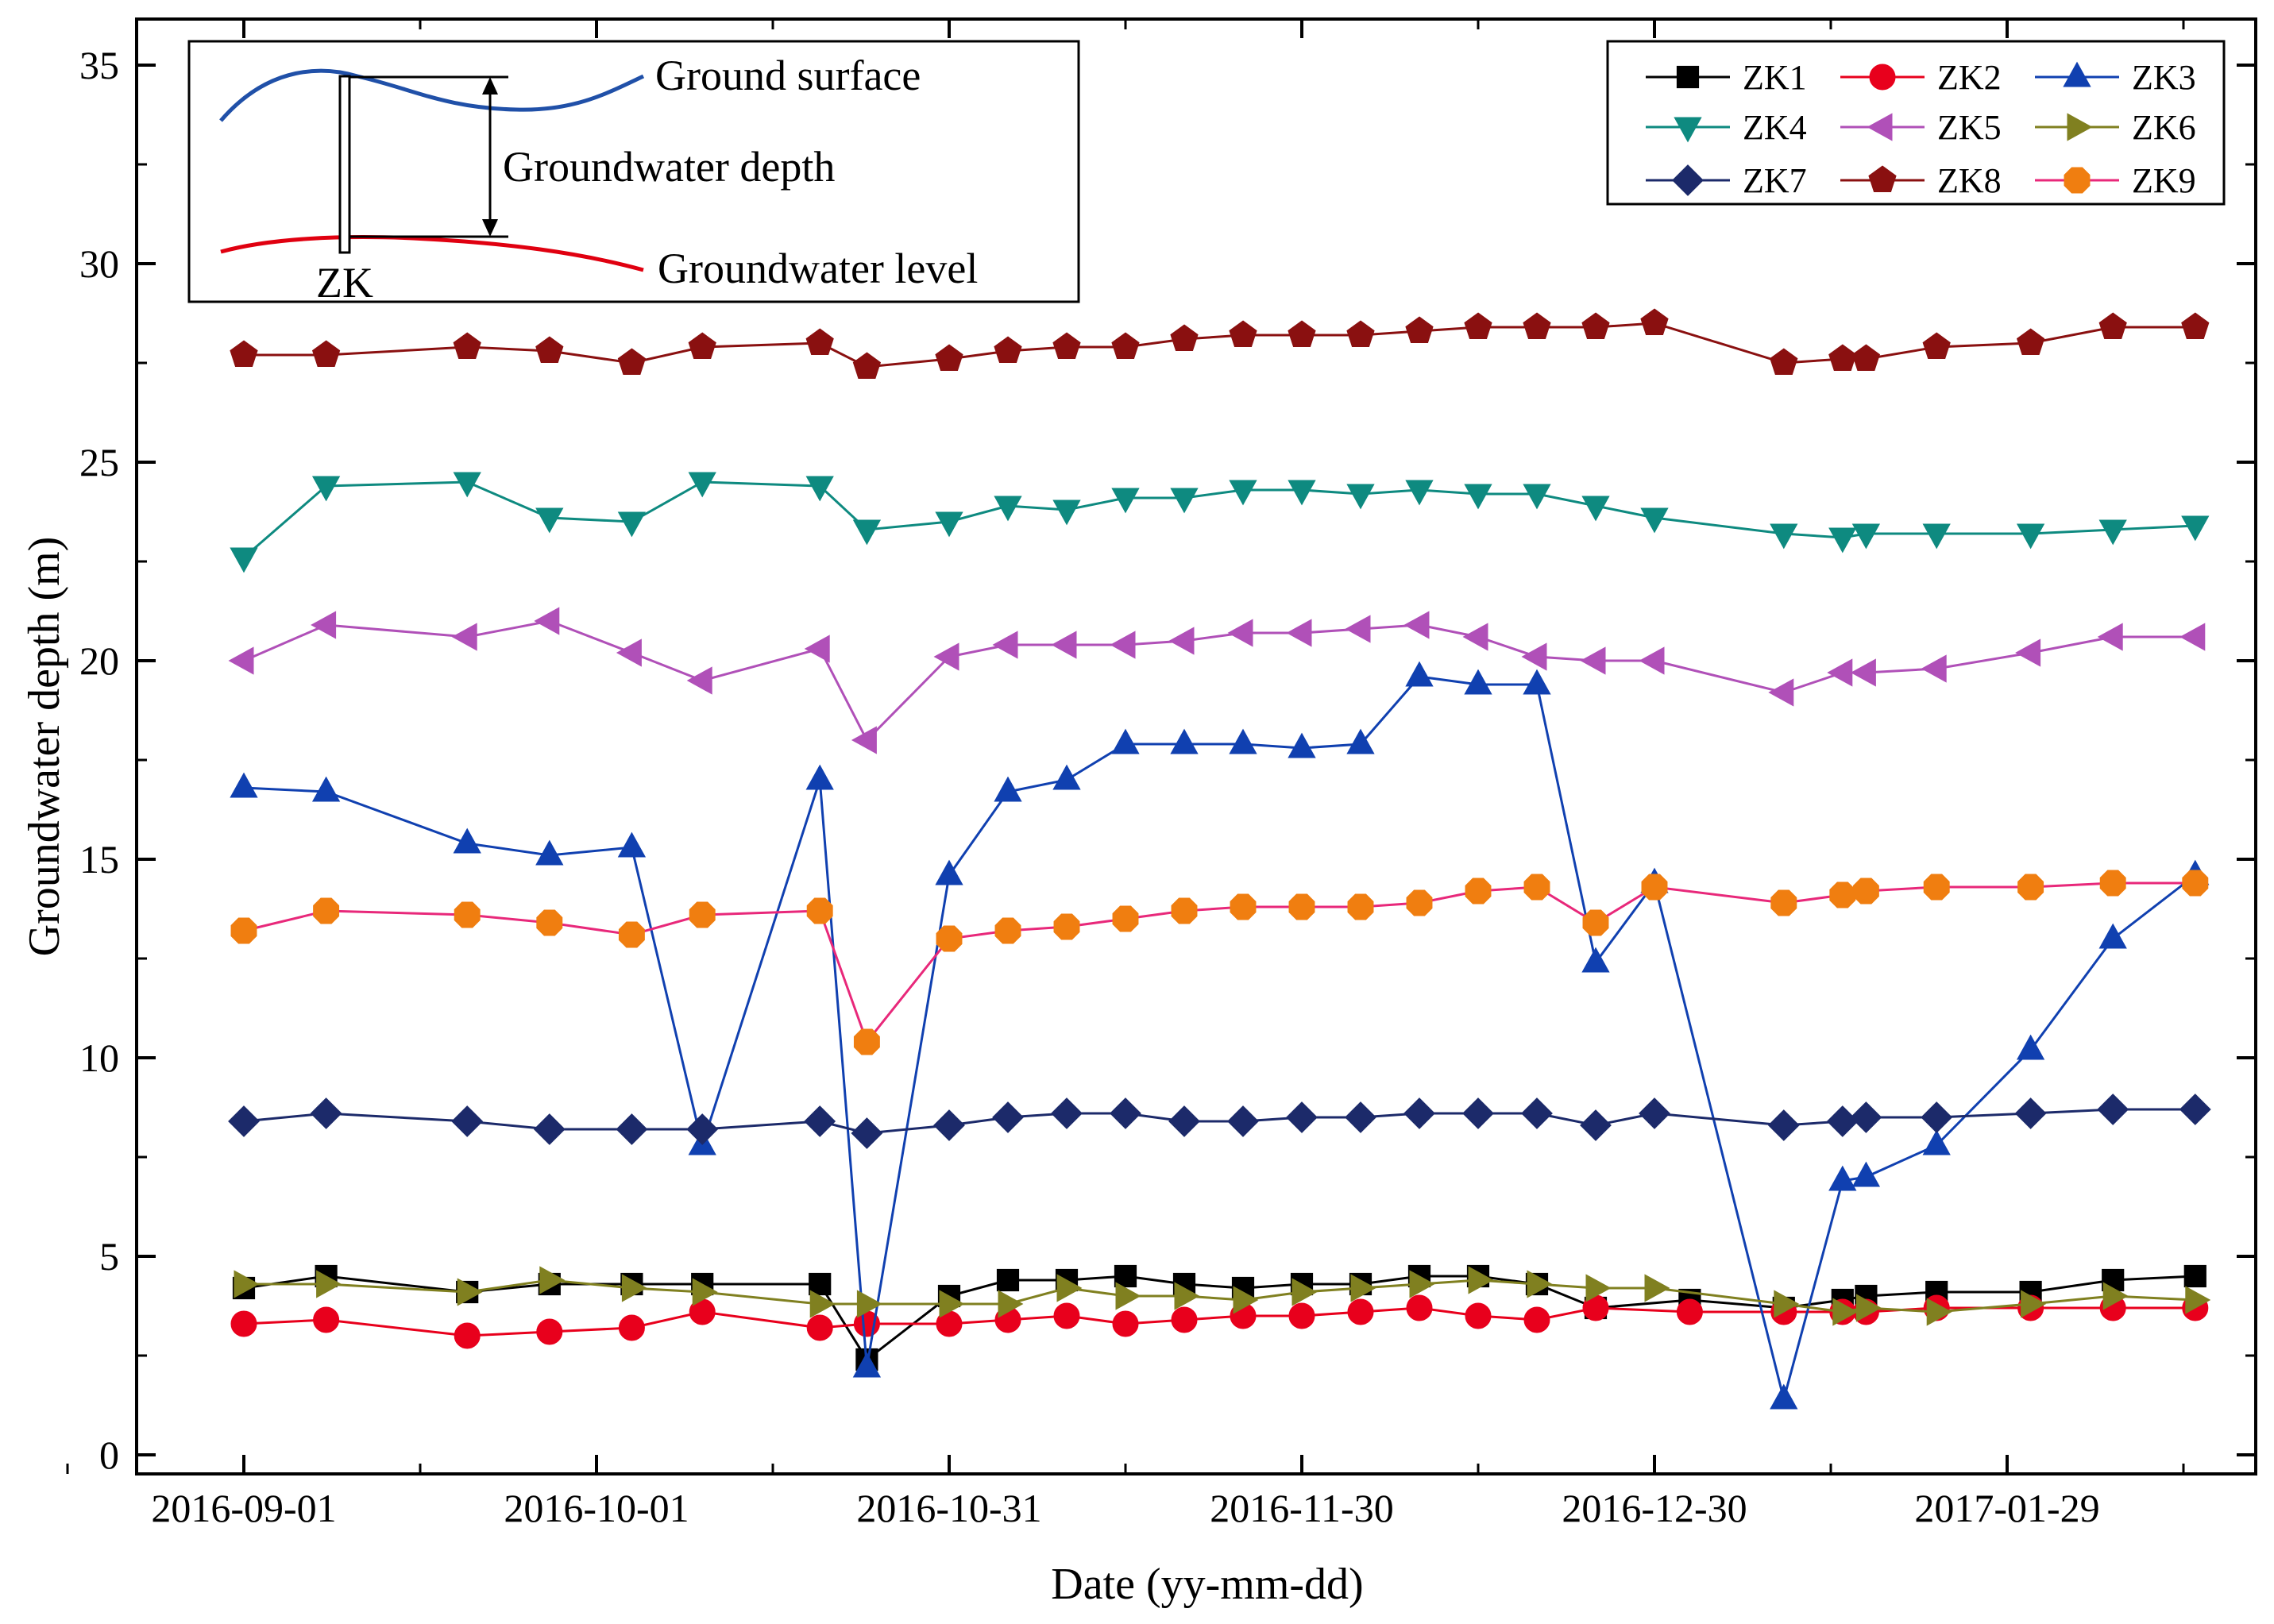  Describe the element at coordinates (1921, 77) in the screenshot. I see `legend-item-zk2: ZK2` at that location.